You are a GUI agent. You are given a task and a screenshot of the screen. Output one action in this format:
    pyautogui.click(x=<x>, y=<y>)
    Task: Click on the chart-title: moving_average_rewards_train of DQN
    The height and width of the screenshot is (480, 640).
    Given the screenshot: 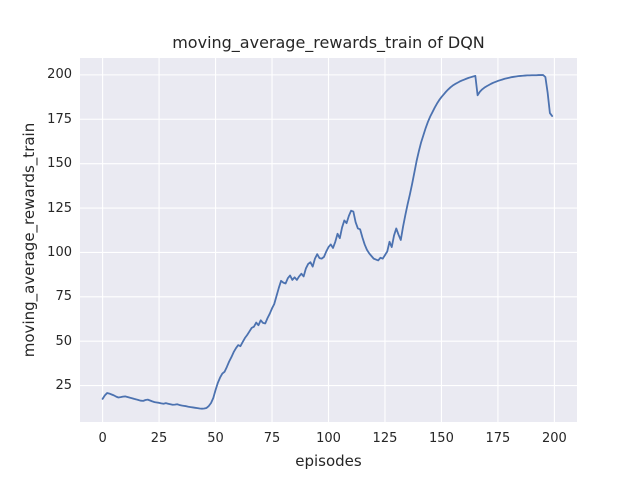 What is the action you would take?
    pyautogui.click(x=328, y=42)
    